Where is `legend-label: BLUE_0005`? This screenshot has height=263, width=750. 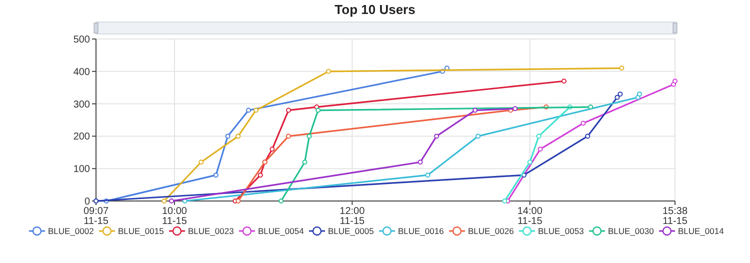 legend-label: BLUE_0005 is located at coordinates (351, 231).